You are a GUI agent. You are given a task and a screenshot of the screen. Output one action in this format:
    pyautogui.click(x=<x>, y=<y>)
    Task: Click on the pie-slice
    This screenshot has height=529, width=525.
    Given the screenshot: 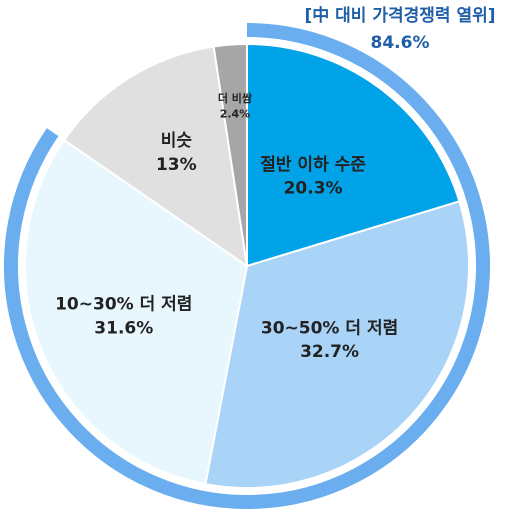 What is the action you would take?
    pyautogui.click(x=230, y=154)
    